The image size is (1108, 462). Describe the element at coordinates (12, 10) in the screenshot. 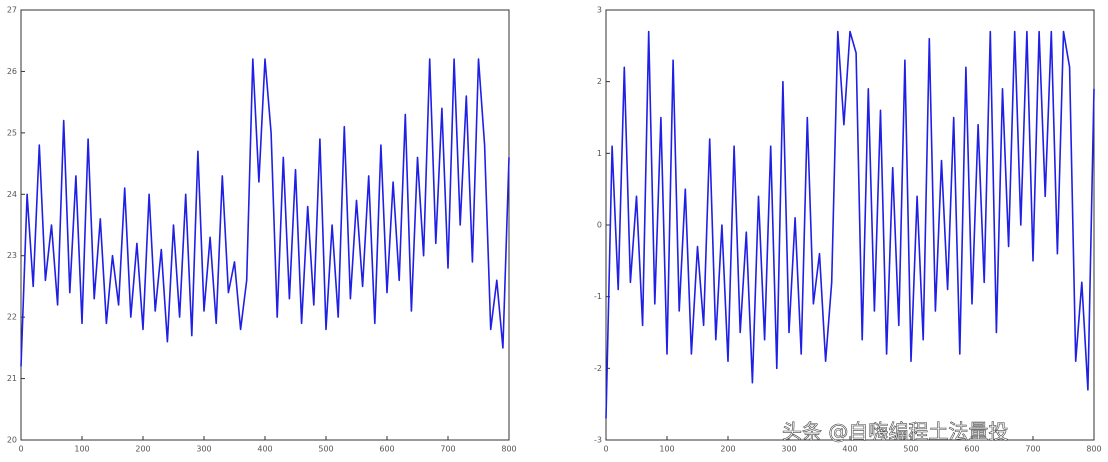

I see `y-tick-label: 27` at that location.